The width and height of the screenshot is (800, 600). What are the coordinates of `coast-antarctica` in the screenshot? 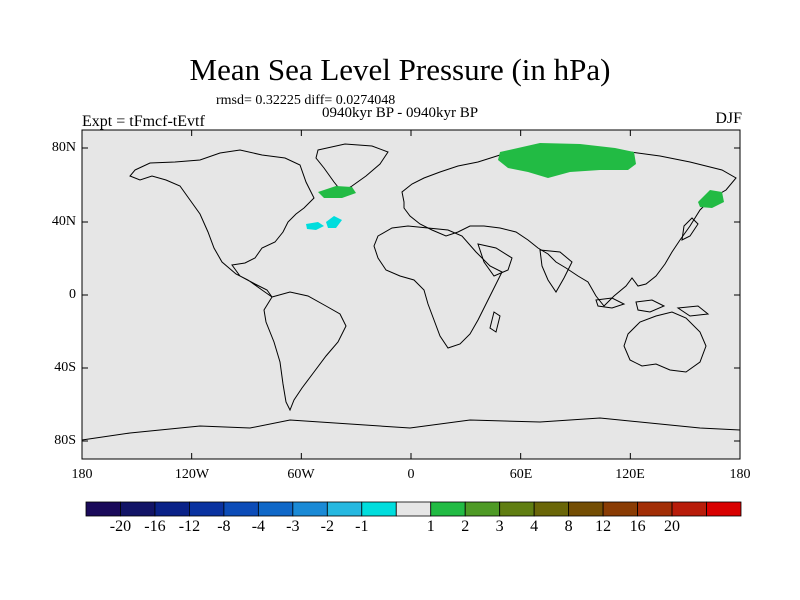 It's located at (411, 429).